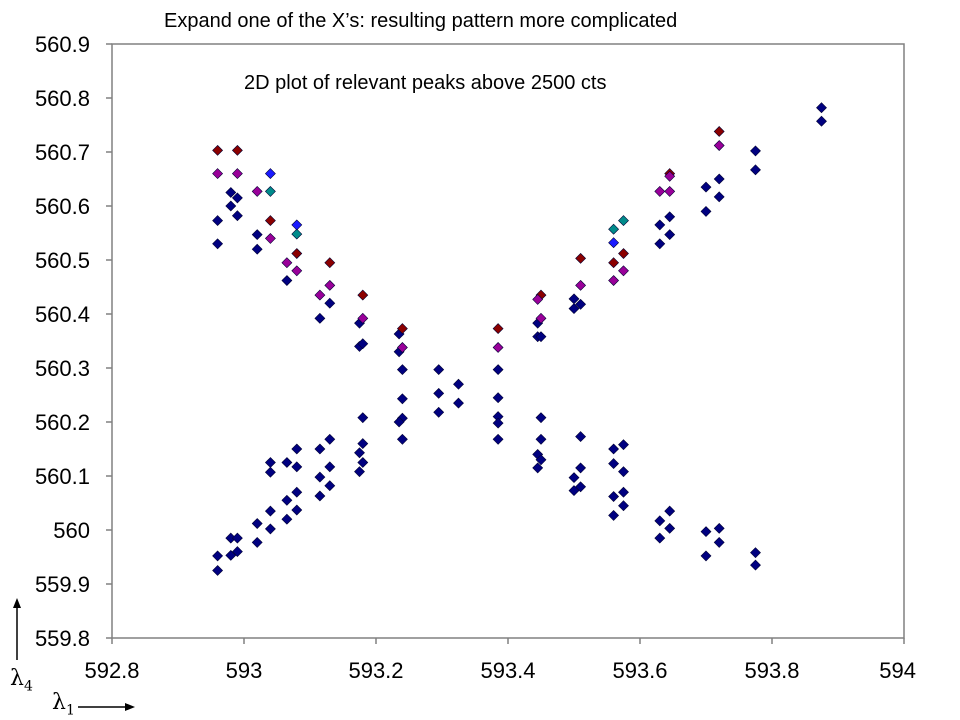 This screenshot has width=960, height=720. Describe the element at coordinates (111, 670) in the screenshot. I see `x-tick-label: 592.8` at that location.